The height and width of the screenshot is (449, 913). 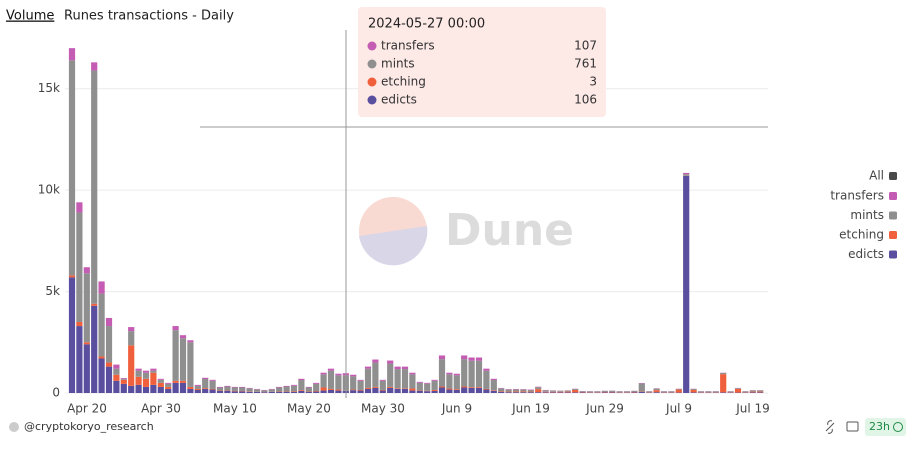 What do you see at coordinates (893, 196) in the screenshot?
I see `legend-swatch` at bounding box center [893, 196].